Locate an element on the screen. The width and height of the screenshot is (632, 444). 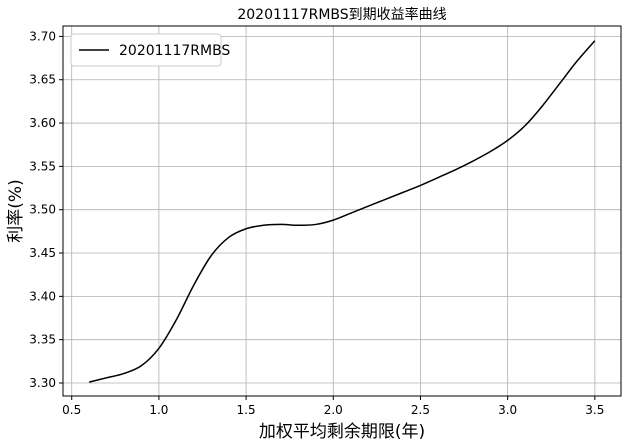
y-tick-label: 3.55 is located at coordinates (42, 166).